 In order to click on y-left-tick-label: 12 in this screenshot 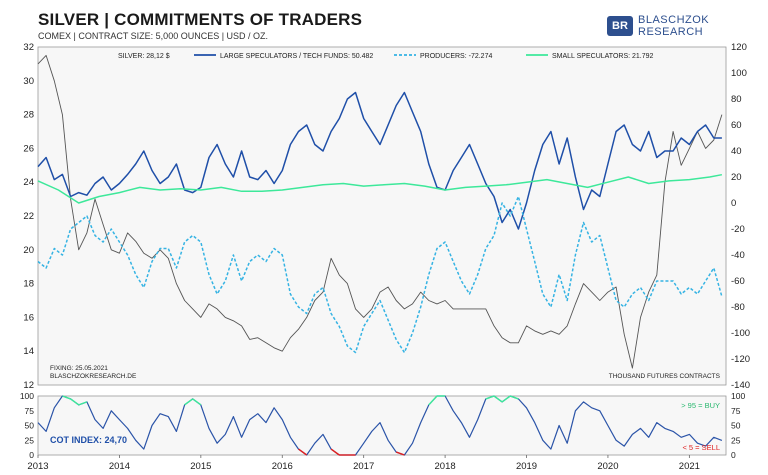, I will do `click(28, 385)`.